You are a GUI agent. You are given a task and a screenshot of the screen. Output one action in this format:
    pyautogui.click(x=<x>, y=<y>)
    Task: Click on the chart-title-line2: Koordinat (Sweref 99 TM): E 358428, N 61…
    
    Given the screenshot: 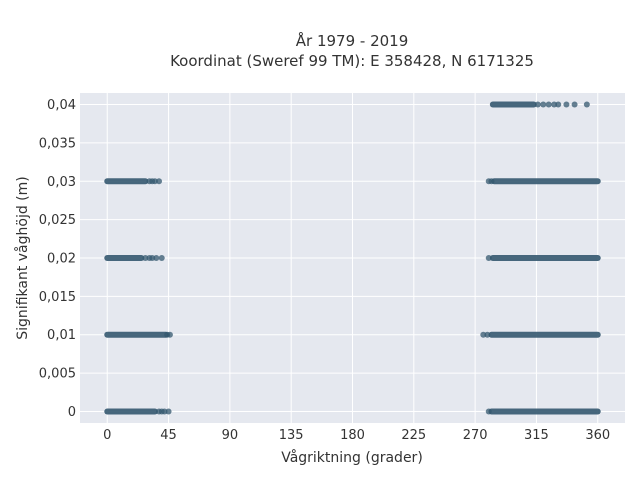 What is the action you would take?
    pyautogui.click(x=352, y=61)
    